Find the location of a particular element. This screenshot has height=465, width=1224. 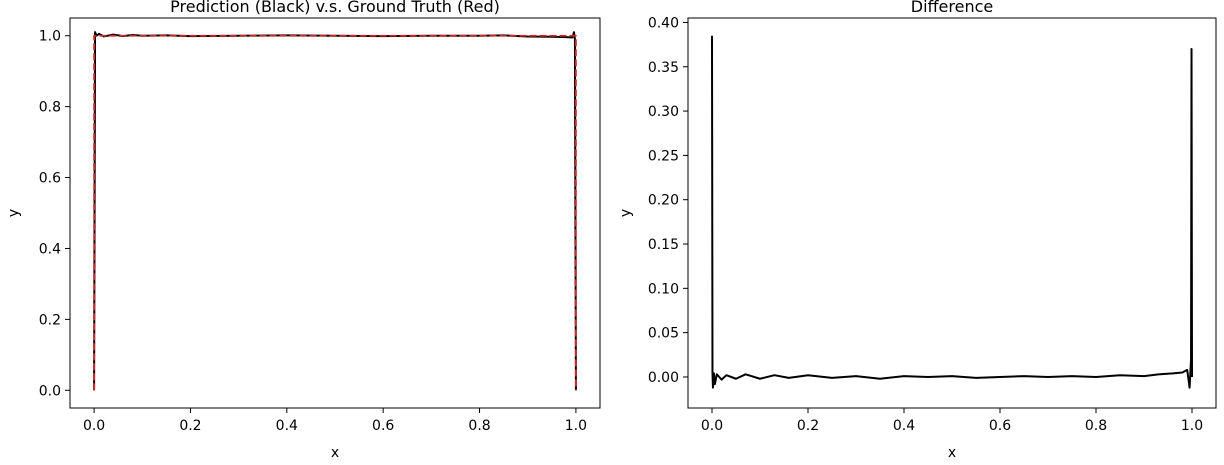

y-tick-label: 0.15 is located at coordinates (663, 245).